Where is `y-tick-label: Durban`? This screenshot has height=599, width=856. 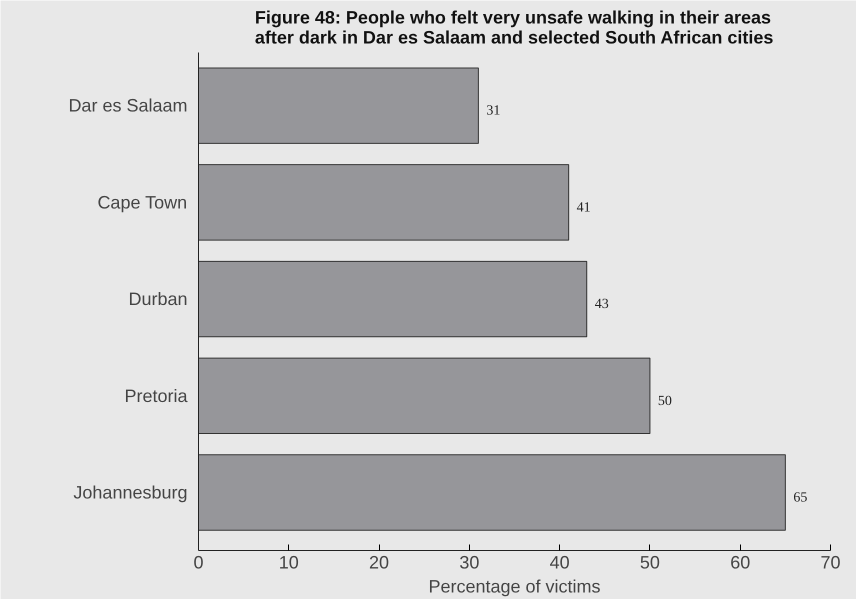 y-tick-label: Durban is located at coordinates (158, 299).